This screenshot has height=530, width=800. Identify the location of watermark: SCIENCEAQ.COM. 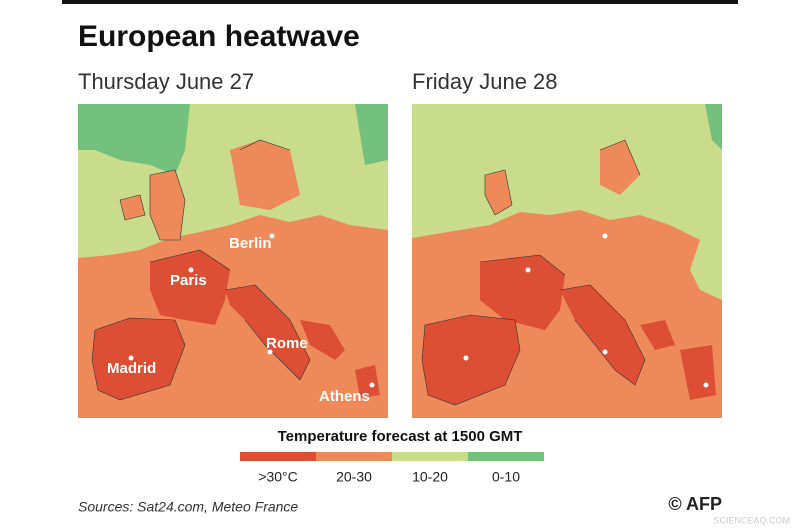
(751, 520).